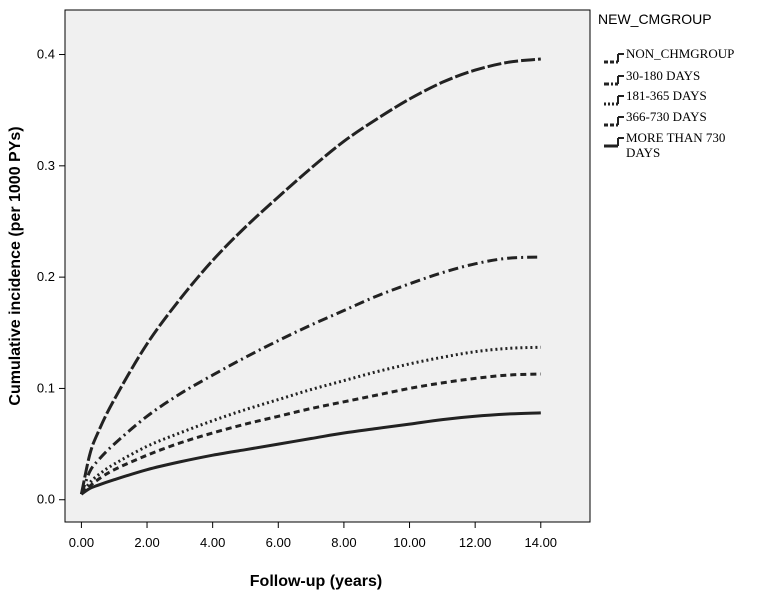 This screenshot has height=598, width=765. Describe the element at coordinates (541, 542) in the screenshot. I see `x-tick-label: 14.00` at that location.